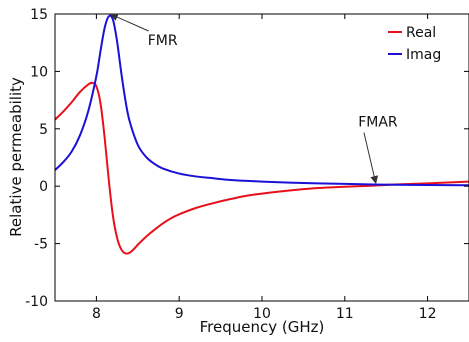 The height and width of the screenshot is (342, 469). I want to click on x-tick-label: 12, so click(428, 314).